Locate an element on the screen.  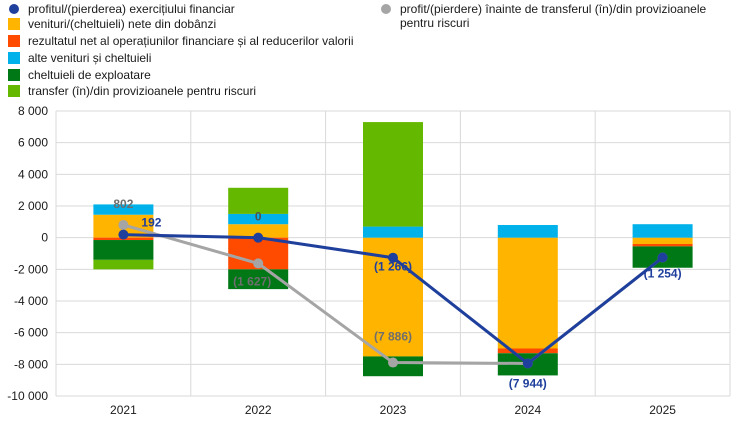
y-tick-label: -6 000 is located at coordinates (31, 333).